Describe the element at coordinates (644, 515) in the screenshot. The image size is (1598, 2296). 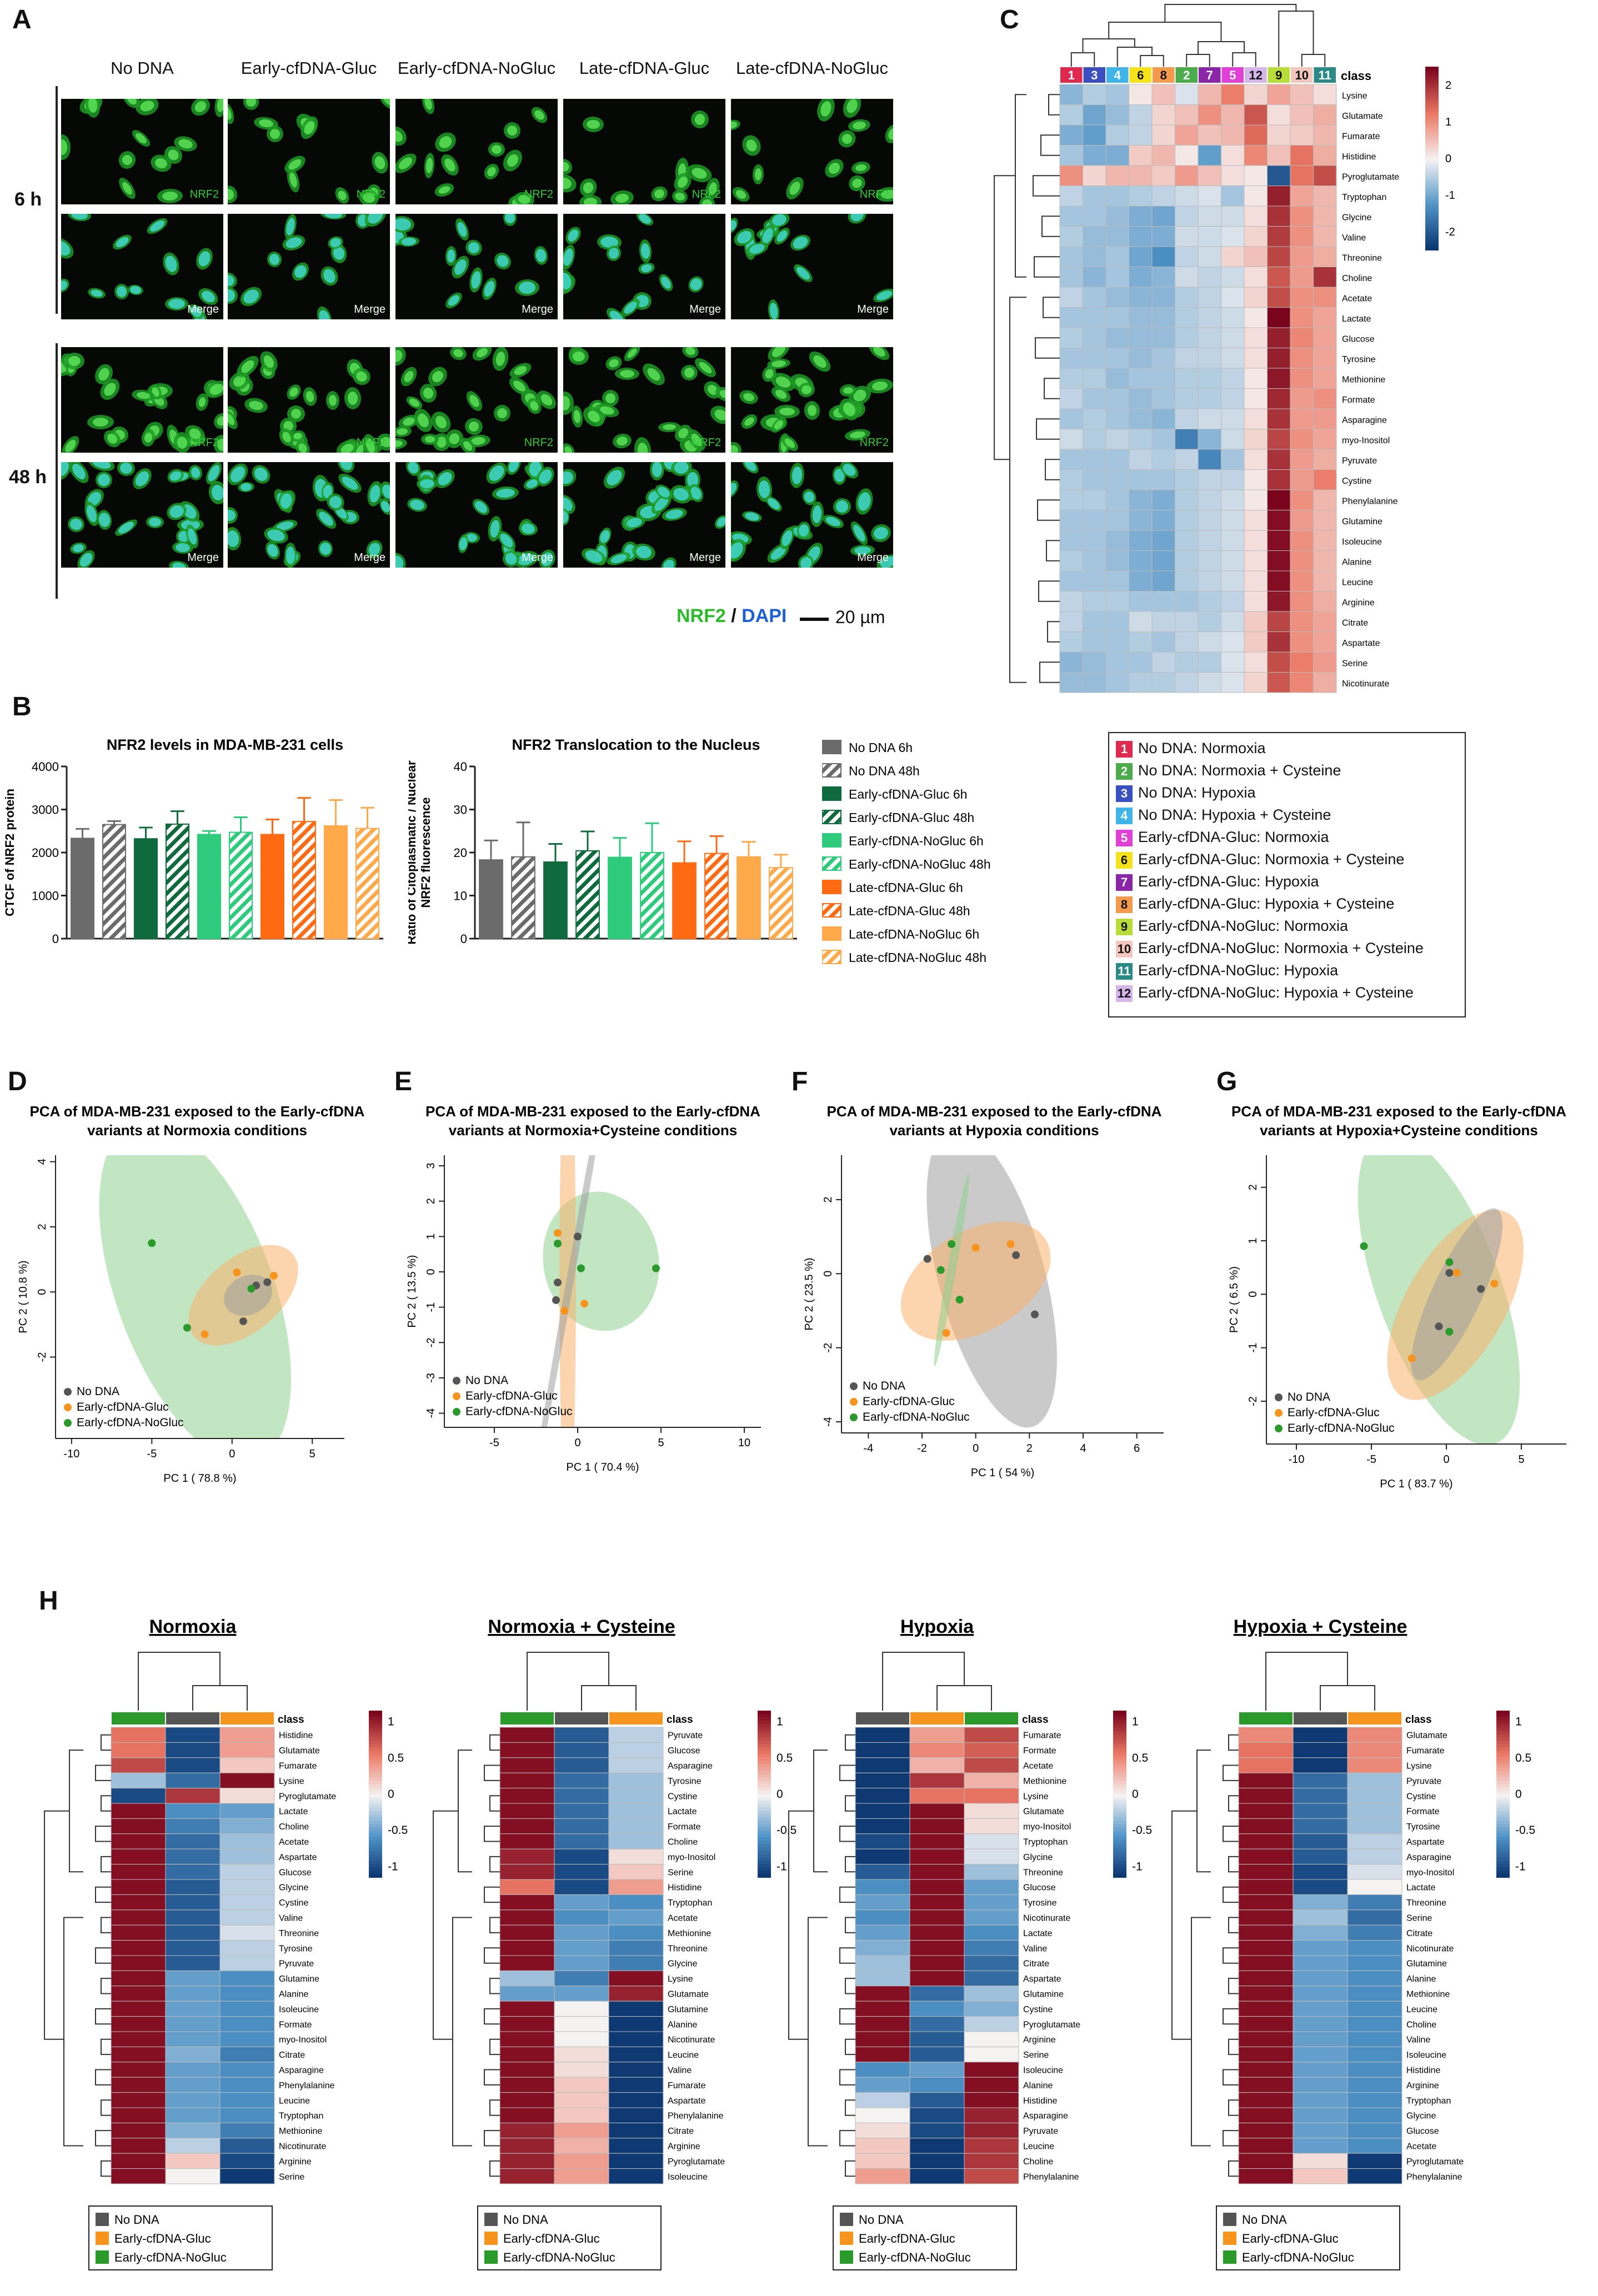
I see `micrograph-tile: Merge` at that location.